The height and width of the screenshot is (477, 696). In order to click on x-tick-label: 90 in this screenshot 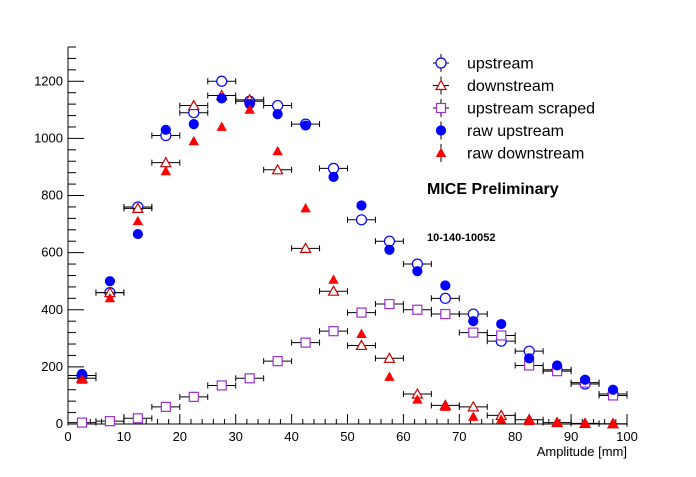, I will do `click(571, 436)`.